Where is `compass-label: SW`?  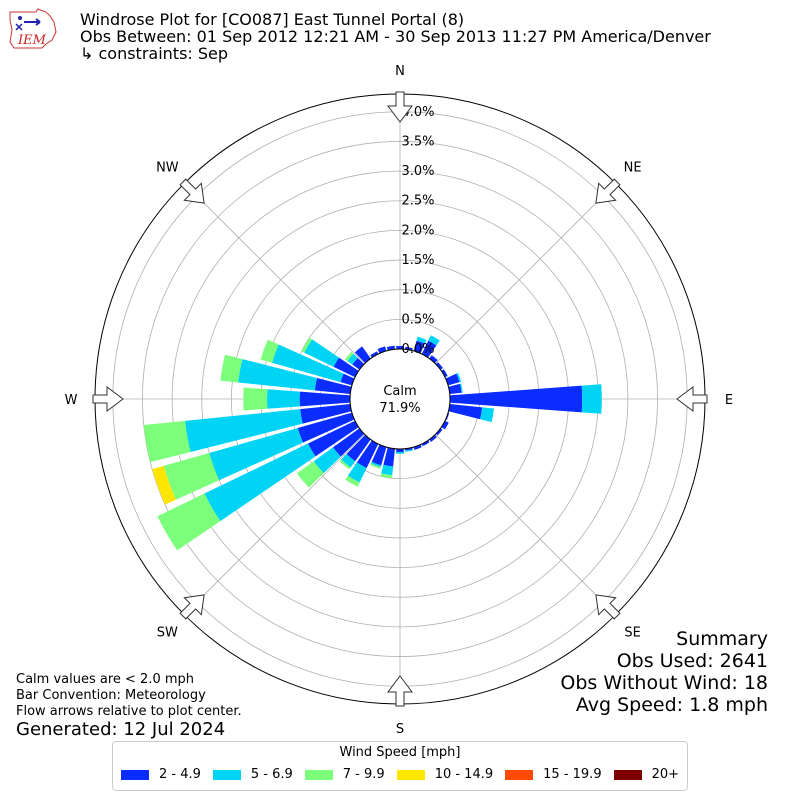
compass-label: SW is located at coordinates (167, 633).